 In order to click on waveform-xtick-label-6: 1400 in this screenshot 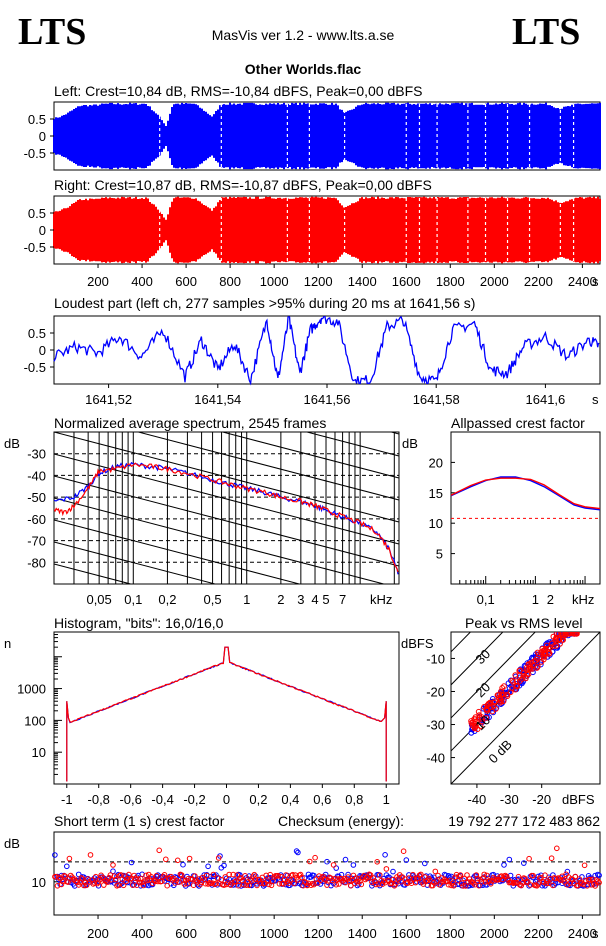, I will do `click(362, 281)`.